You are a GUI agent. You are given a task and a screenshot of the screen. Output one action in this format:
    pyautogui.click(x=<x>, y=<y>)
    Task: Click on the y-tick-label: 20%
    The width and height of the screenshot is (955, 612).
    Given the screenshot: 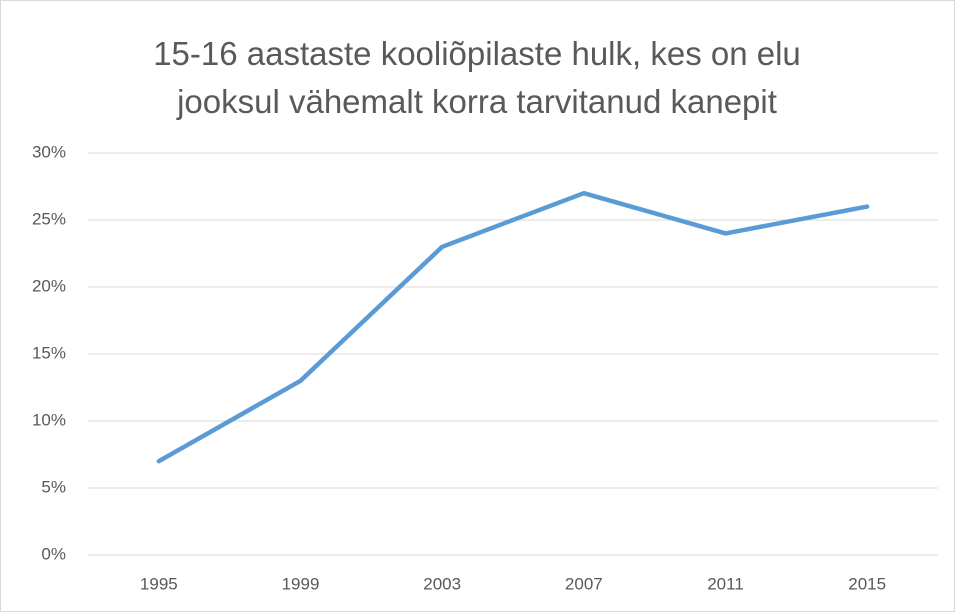 What is the action you would take?
    pyautogui.click(x=49, y=285)
    